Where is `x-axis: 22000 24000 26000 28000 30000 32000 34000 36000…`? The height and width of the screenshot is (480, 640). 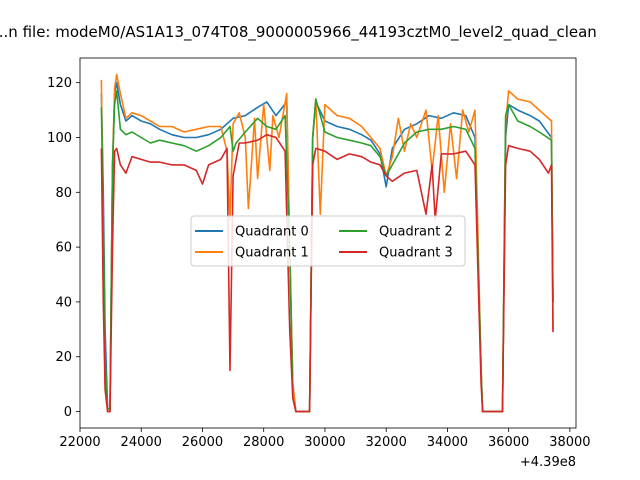
x-axis: 22000 24000 26000 28000 30000 32000 34000 36000… is located at coordinates (325, 439).